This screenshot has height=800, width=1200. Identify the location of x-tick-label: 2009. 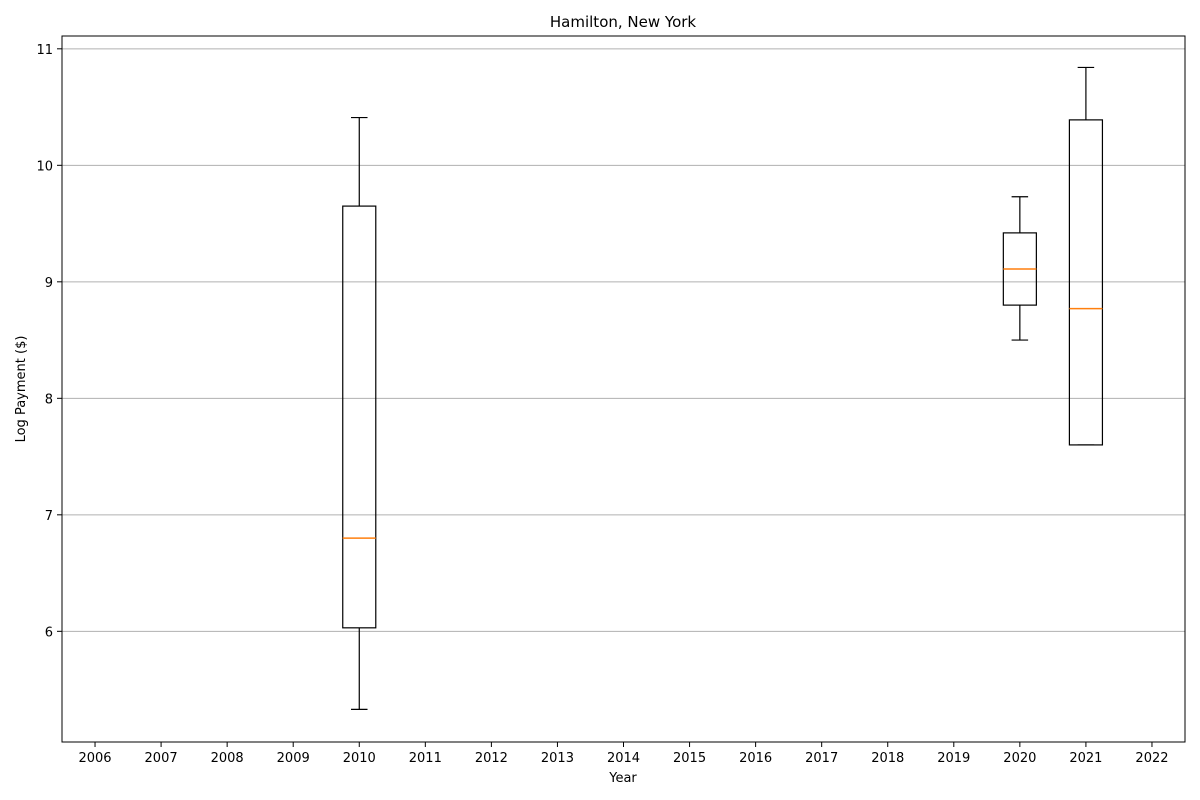
(293, 758).